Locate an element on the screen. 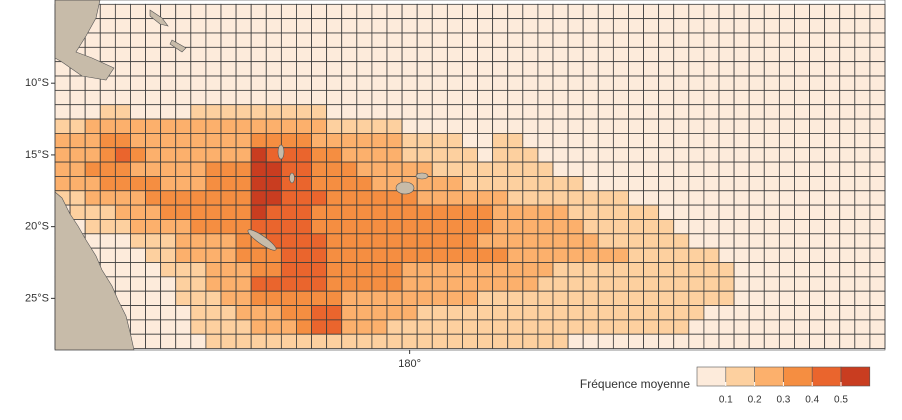 This screenshot has height=420, width=902. y-tick-label: 20°S is located at coordinates (37, 227).